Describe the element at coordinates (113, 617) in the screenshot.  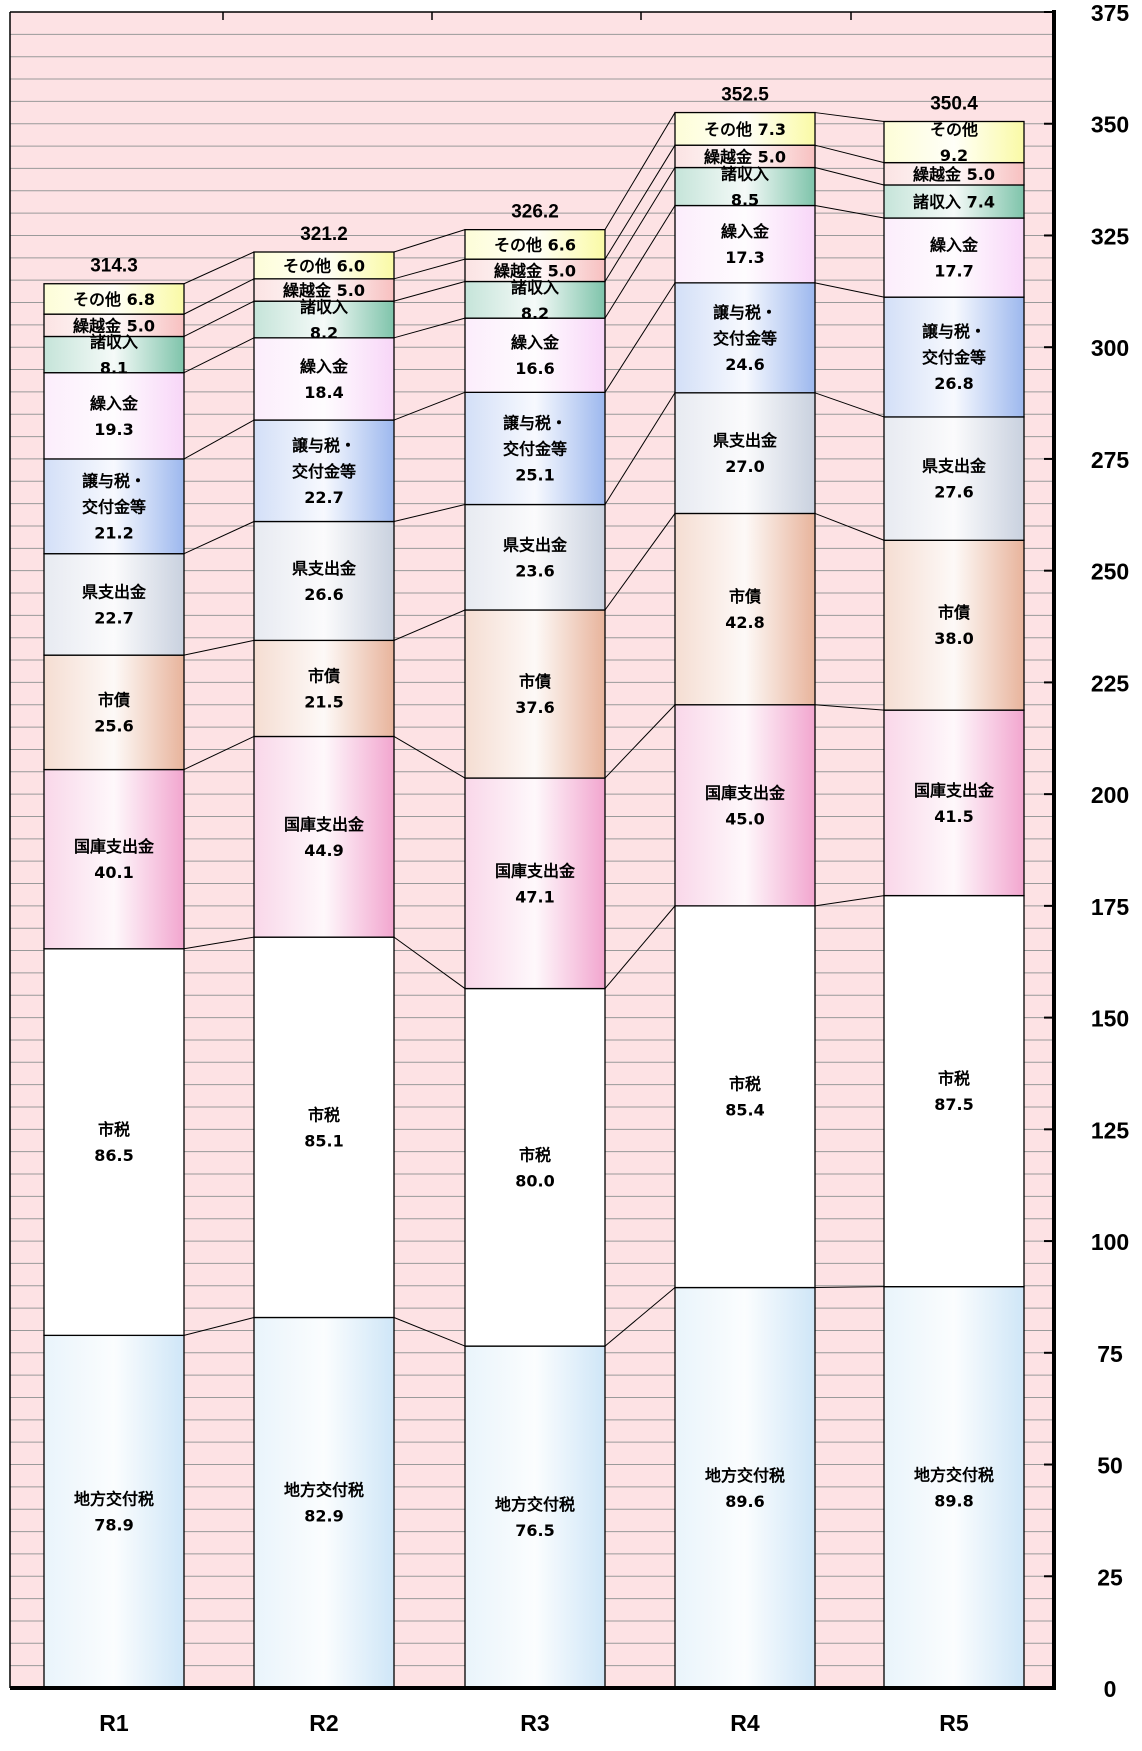
I see `segment-value-label: 22.7` at that location.